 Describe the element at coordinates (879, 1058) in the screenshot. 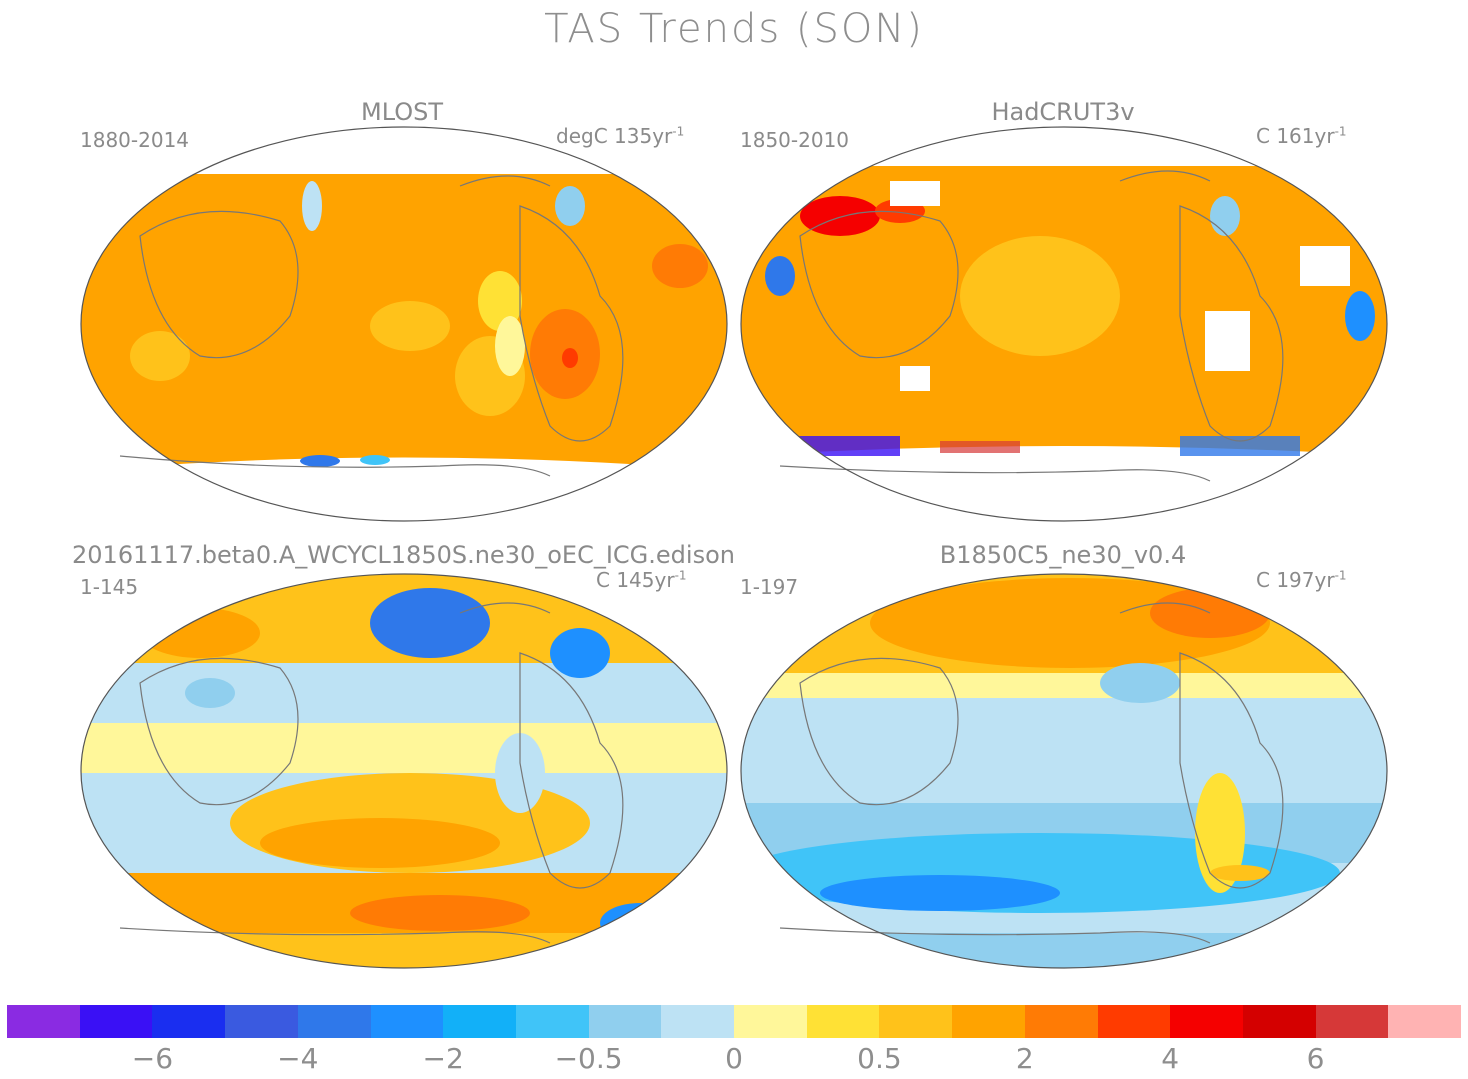

I see `colorbar-tick-label: 0.5` at that location.